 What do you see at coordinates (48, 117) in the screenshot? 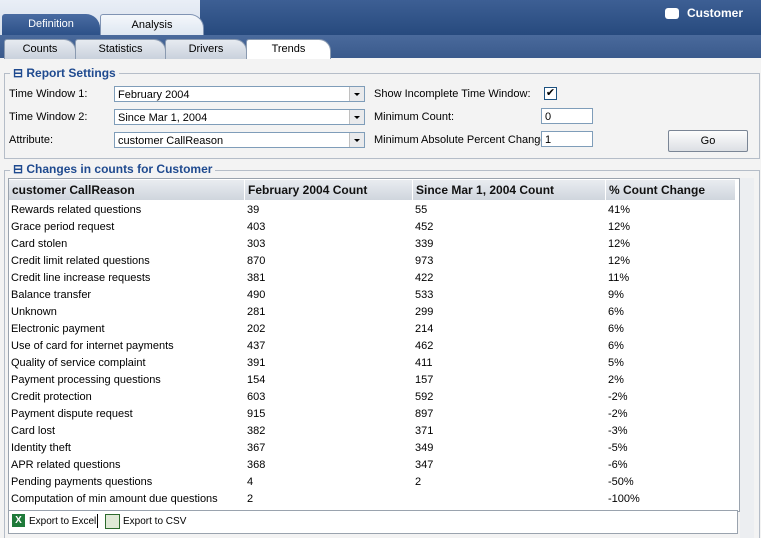
I see `label: Time Window 2:` at bounding box center [48, 117].